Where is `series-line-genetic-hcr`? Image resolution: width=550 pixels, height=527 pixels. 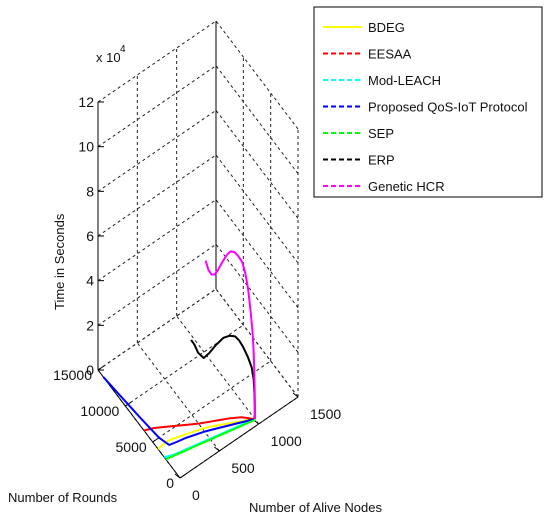 series-line-genetic-hcr is located at coordinates (230, 334).